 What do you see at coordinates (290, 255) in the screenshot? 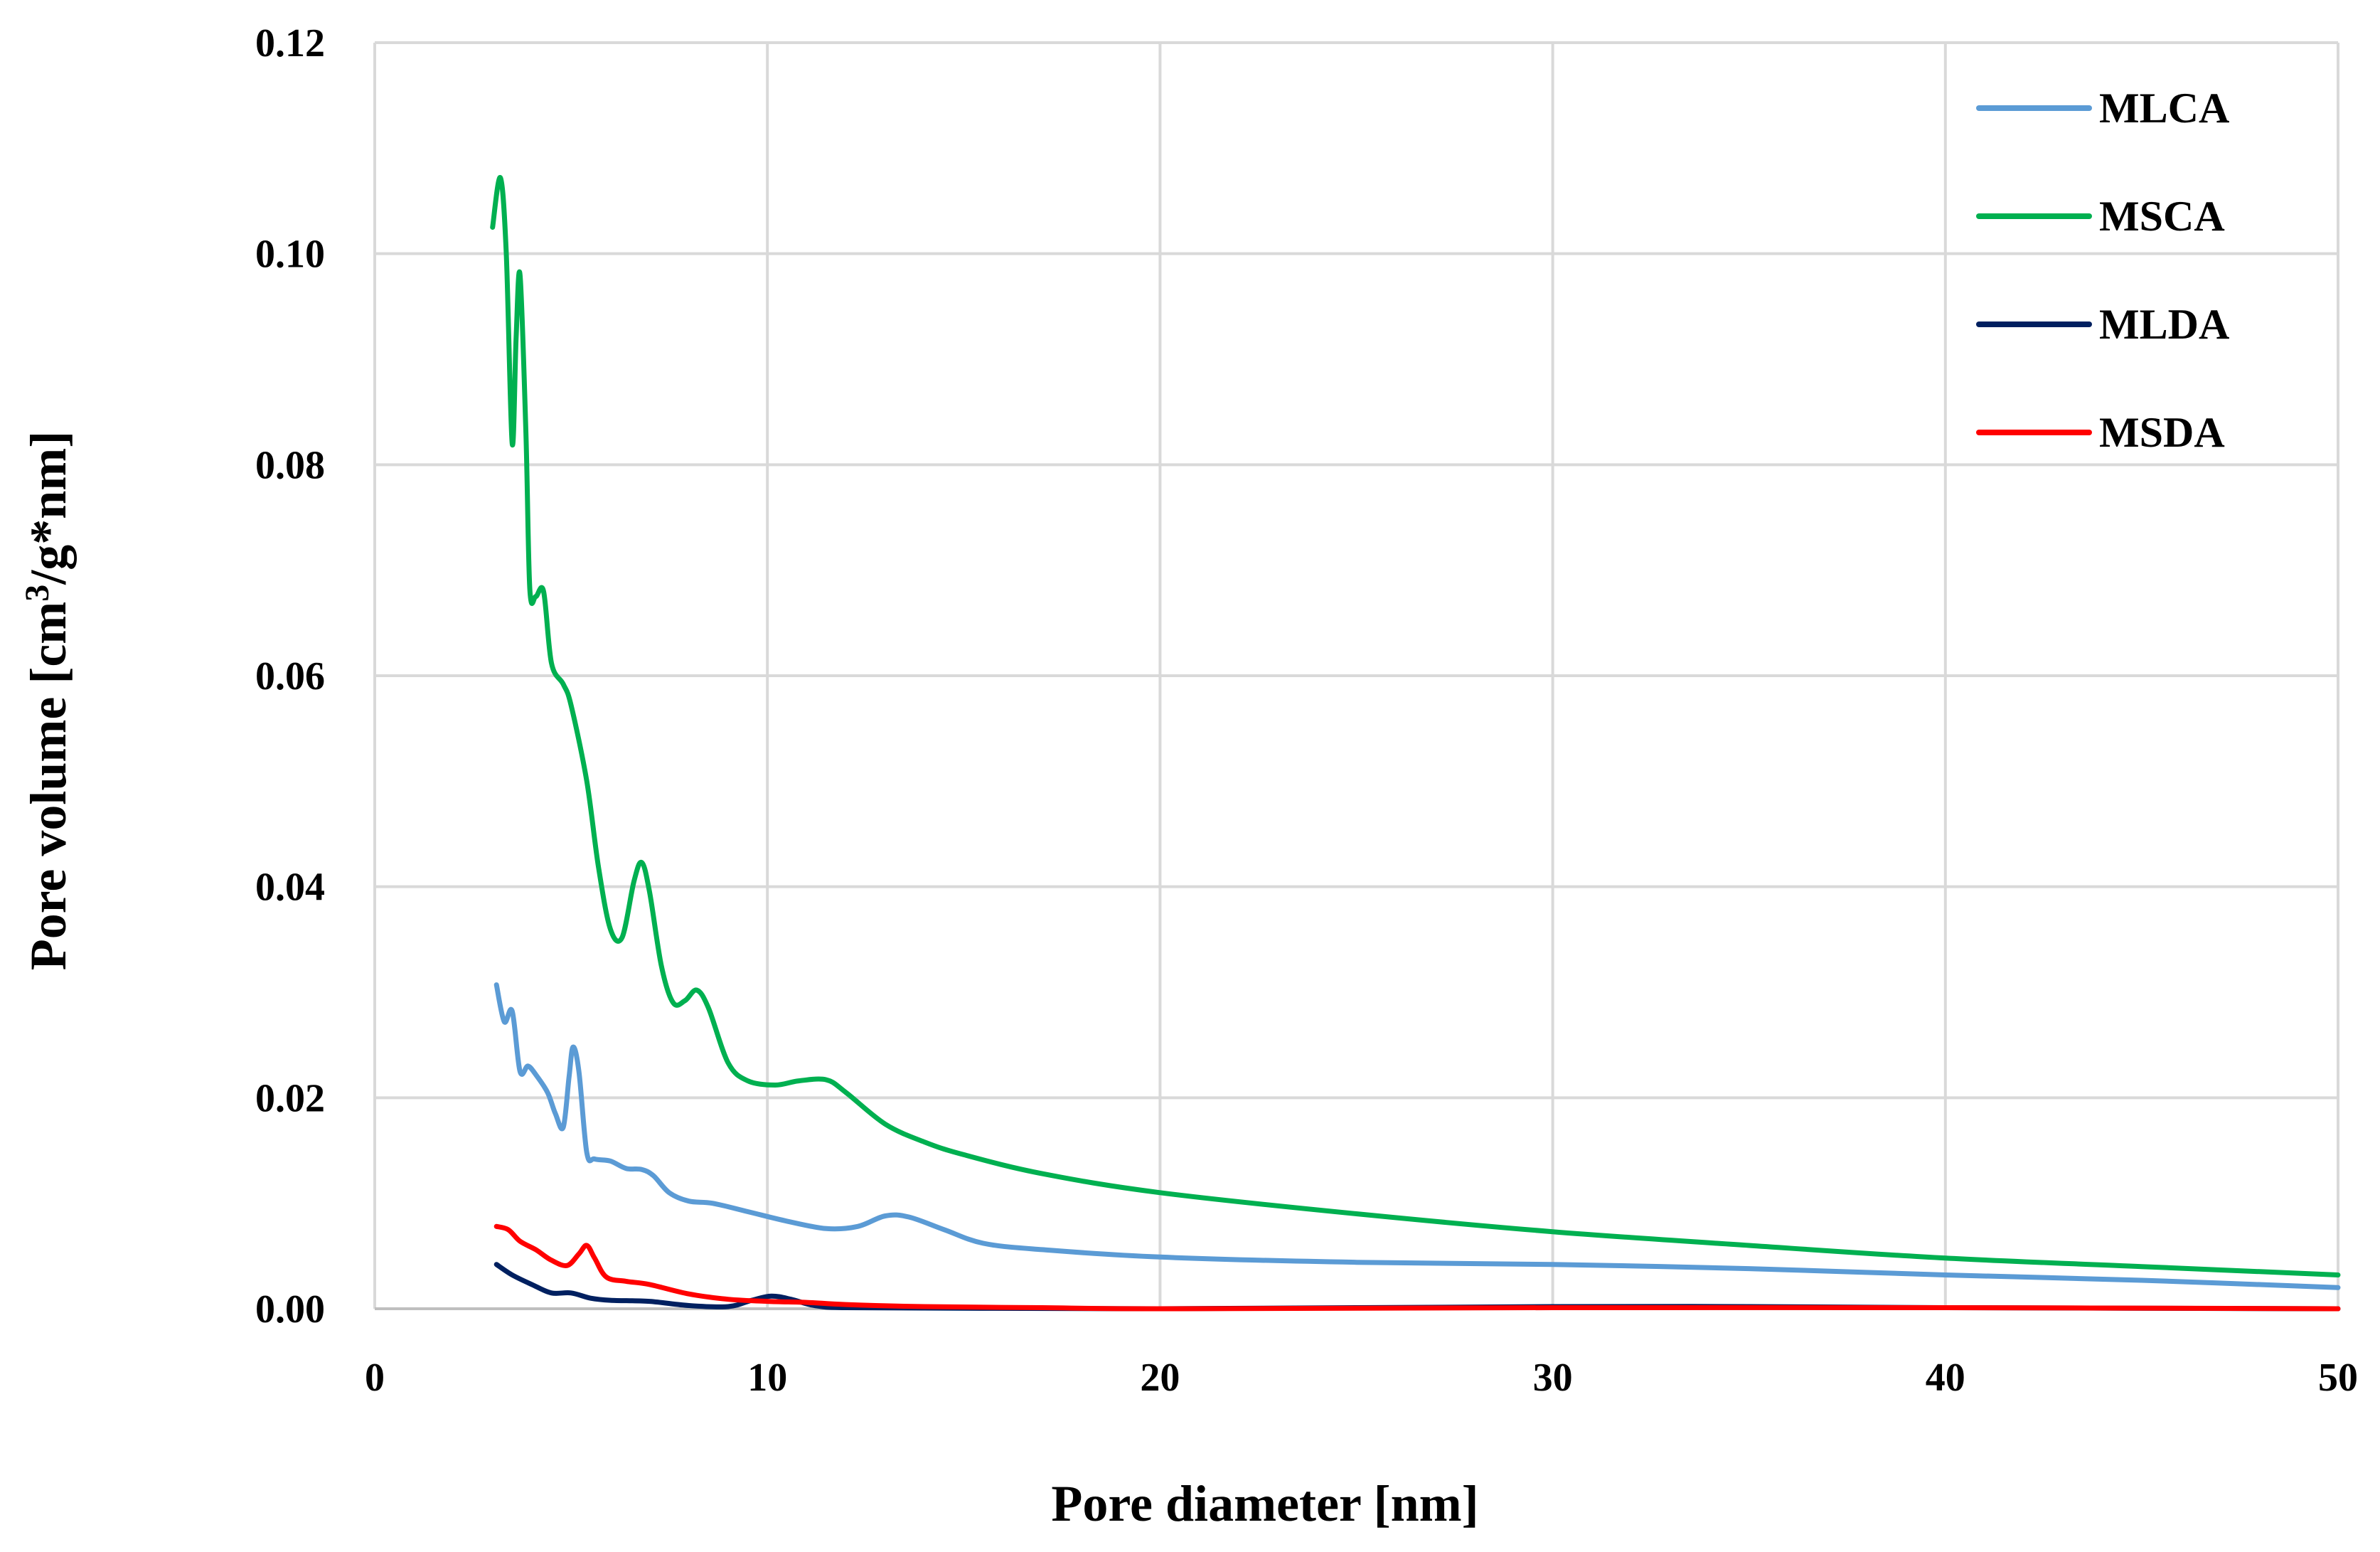
I see `y-tick-label: 0.10` at bounding box center [290, 255].